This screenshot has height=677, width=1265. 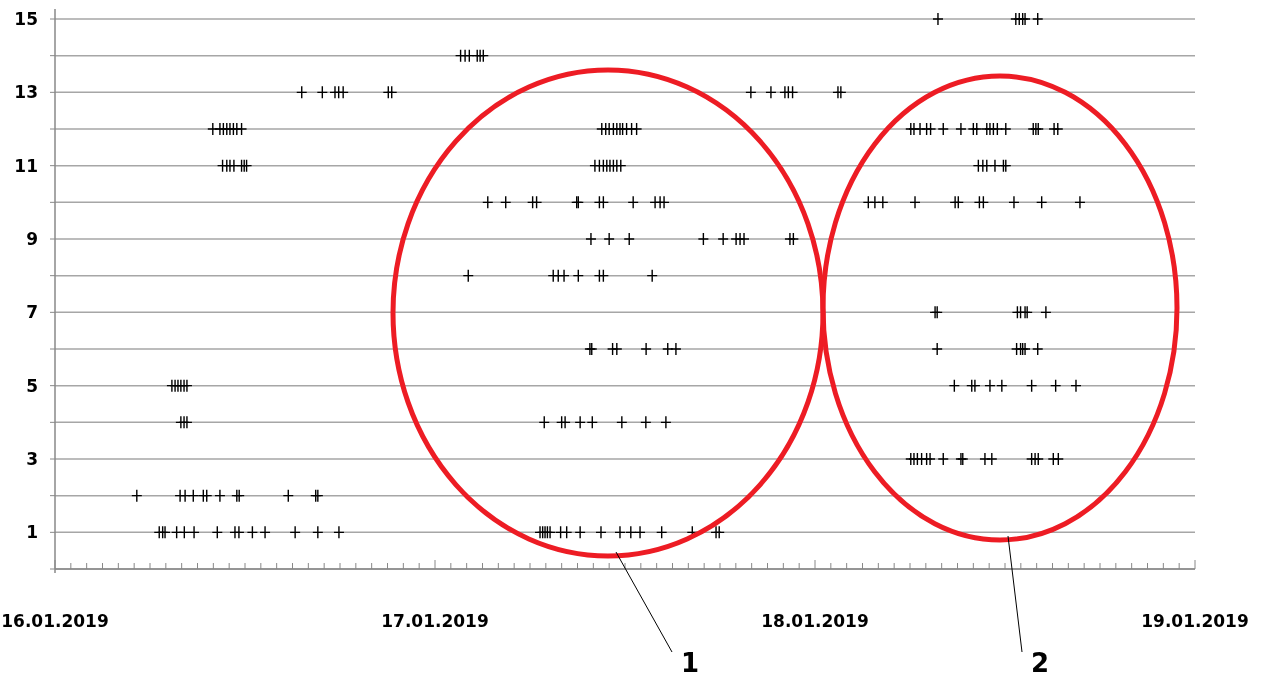 I want to click on y-tick-label: 9, so click(x=32, y=238).